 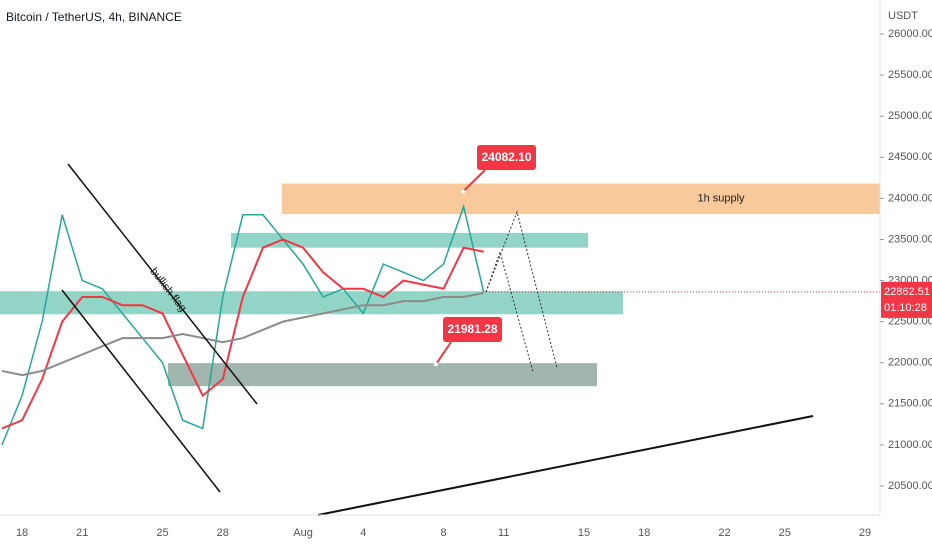 I want to click on x-tick-label: 15, so click(x=584, y=533).